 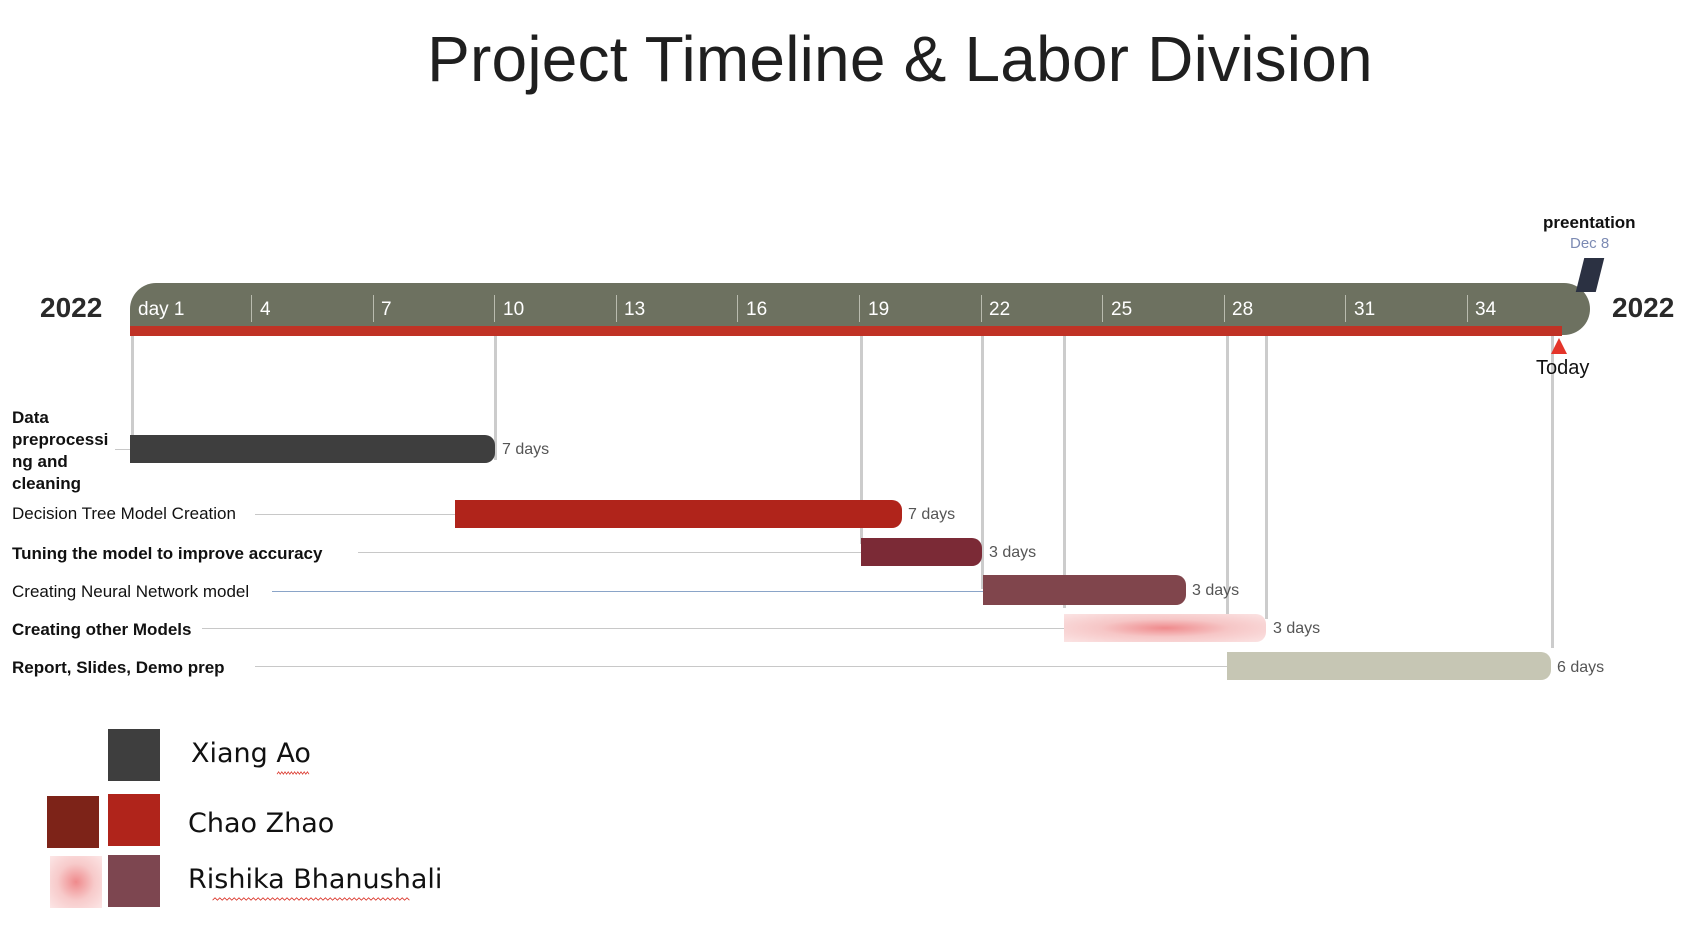 I want to click on legend-swatch-chao-zhao-dark, so click(x=73, y=822).